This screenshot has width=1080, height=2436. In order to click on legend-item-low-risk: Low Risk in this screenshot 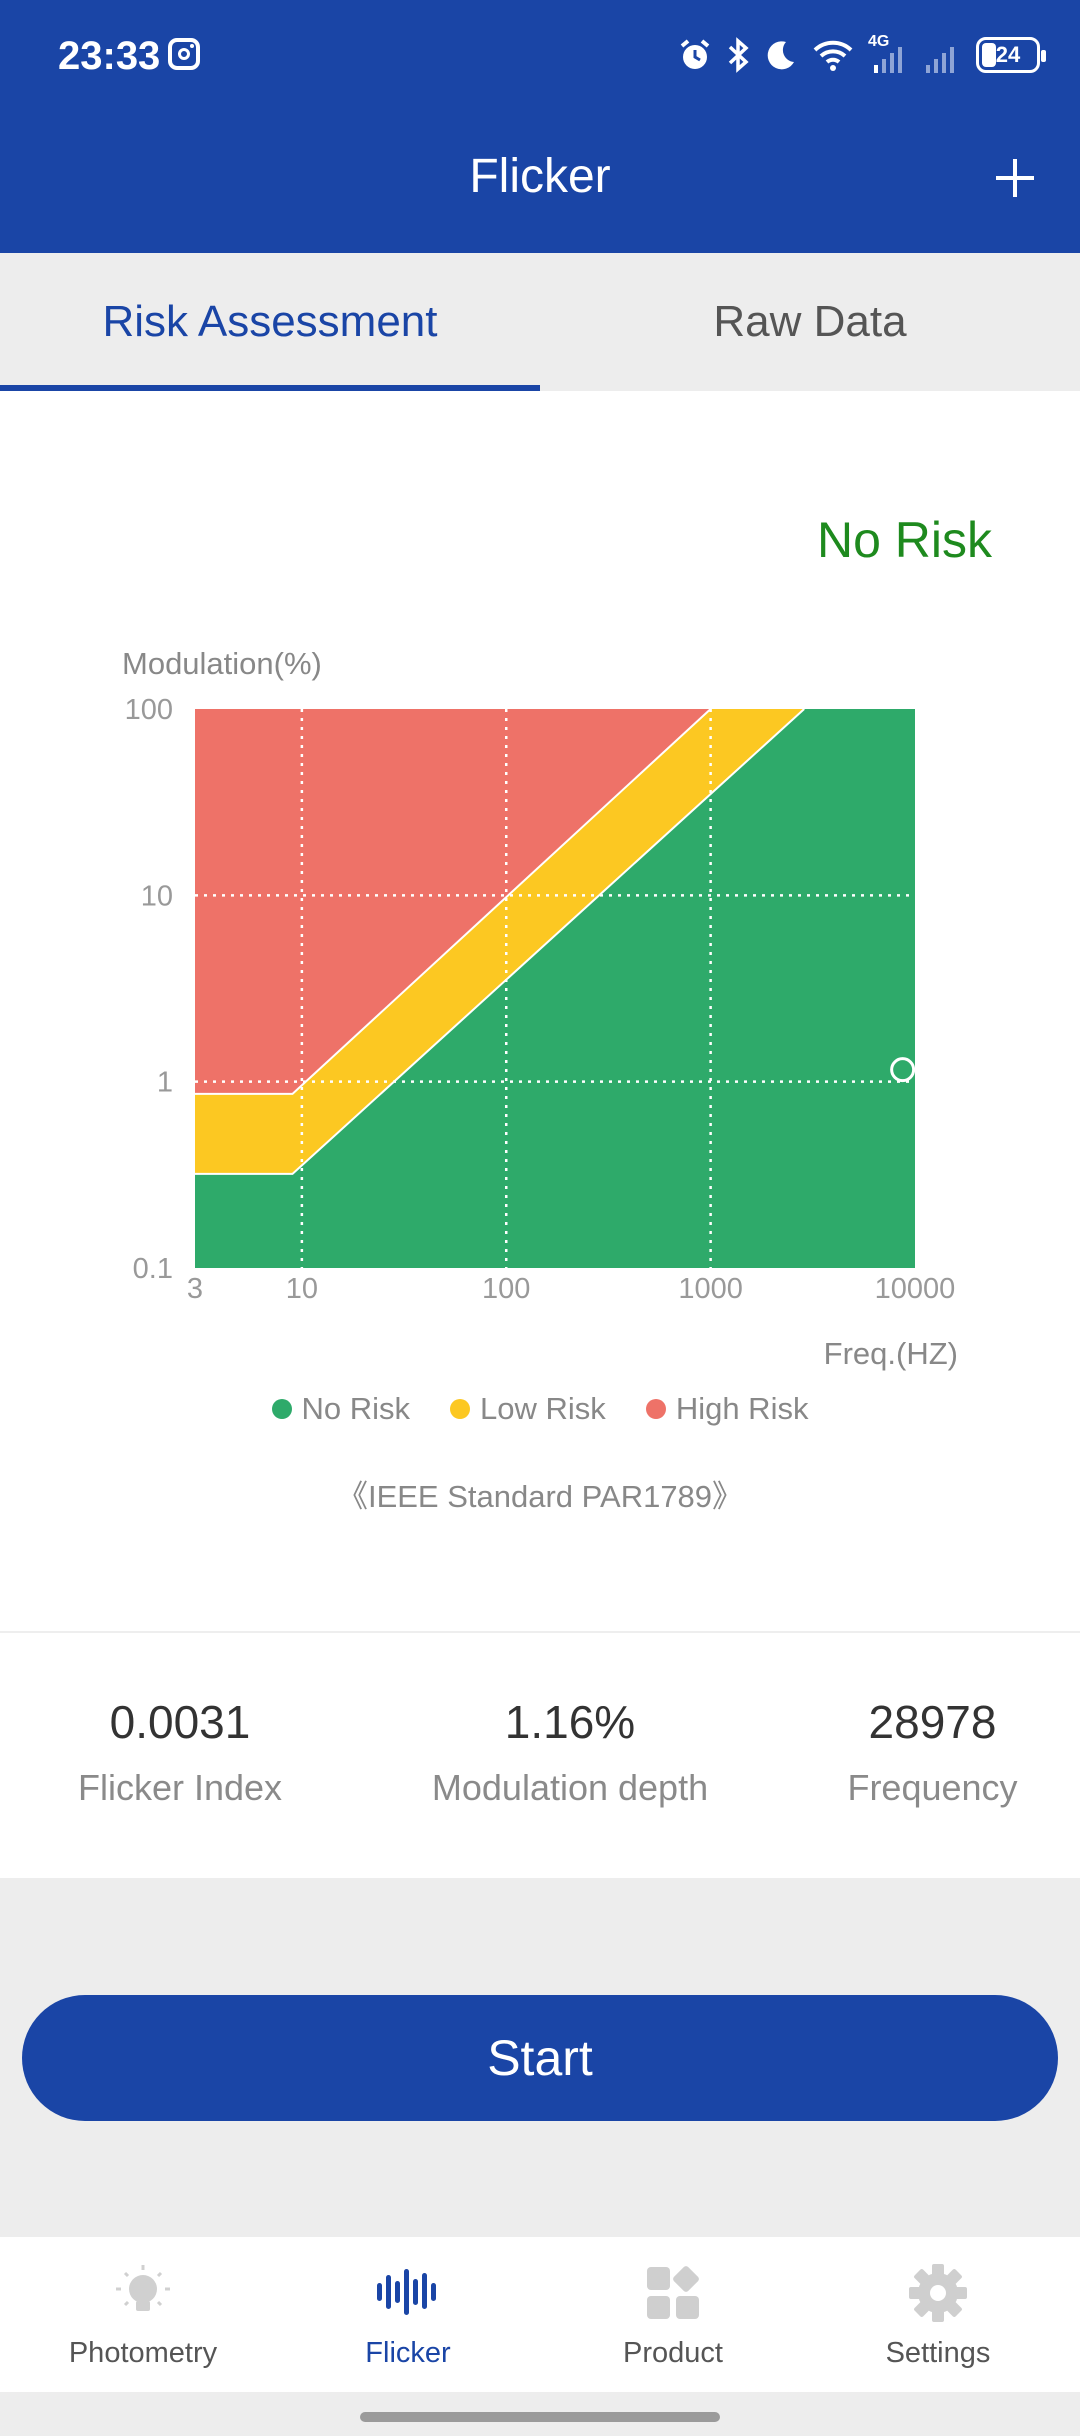, I will do `click(528, 1409)`.